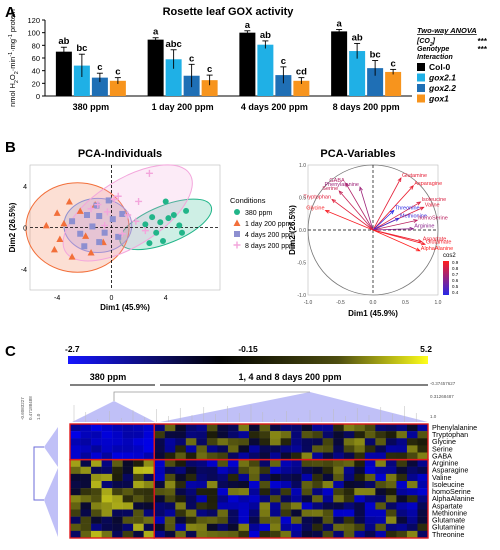  I want to click on legend-label: gox2.2, so click(442, 88).